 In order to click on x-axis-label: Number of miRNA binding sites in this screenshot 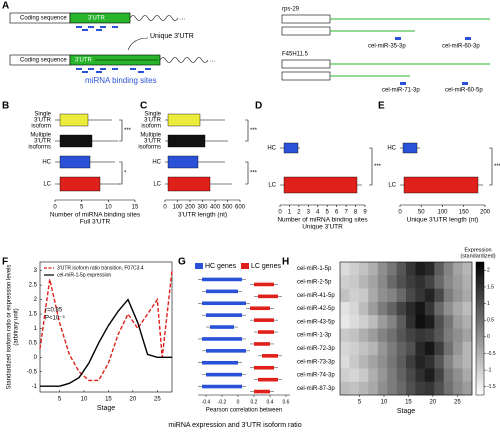, I will do `click(322, 220)`.